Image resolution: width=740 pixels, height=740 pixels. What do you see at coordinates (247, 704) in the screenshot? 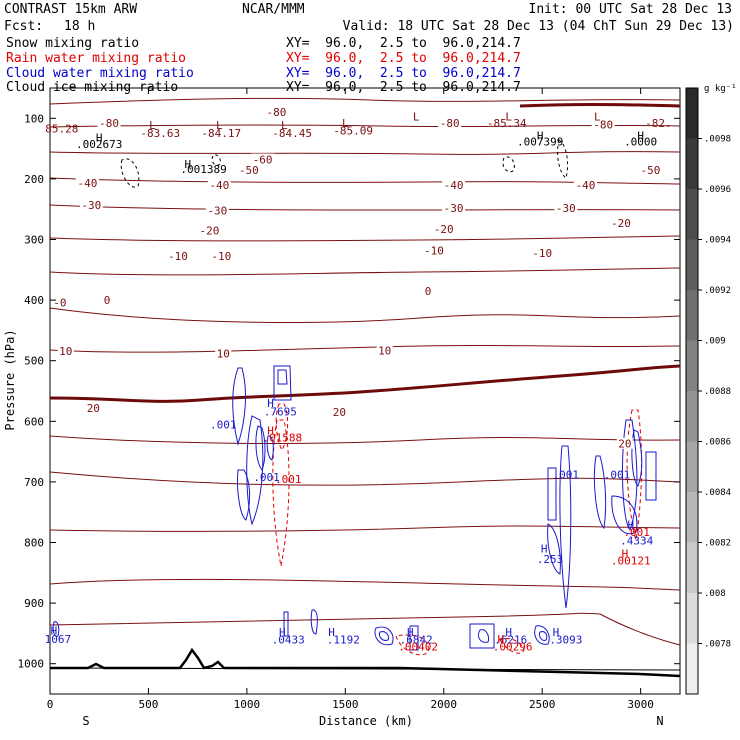
I see `x-tick-label: 1000` at bounding box center [247, 704].